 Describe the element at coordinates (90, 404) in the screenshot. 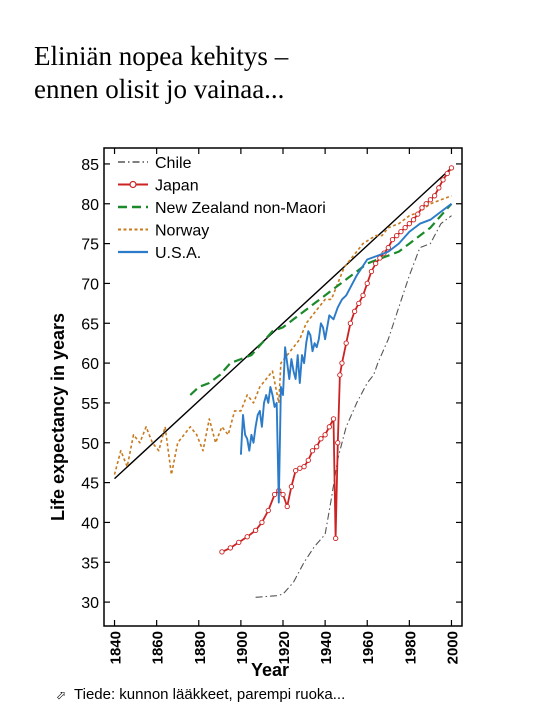

I see `y-tick-label: 55` at that location.